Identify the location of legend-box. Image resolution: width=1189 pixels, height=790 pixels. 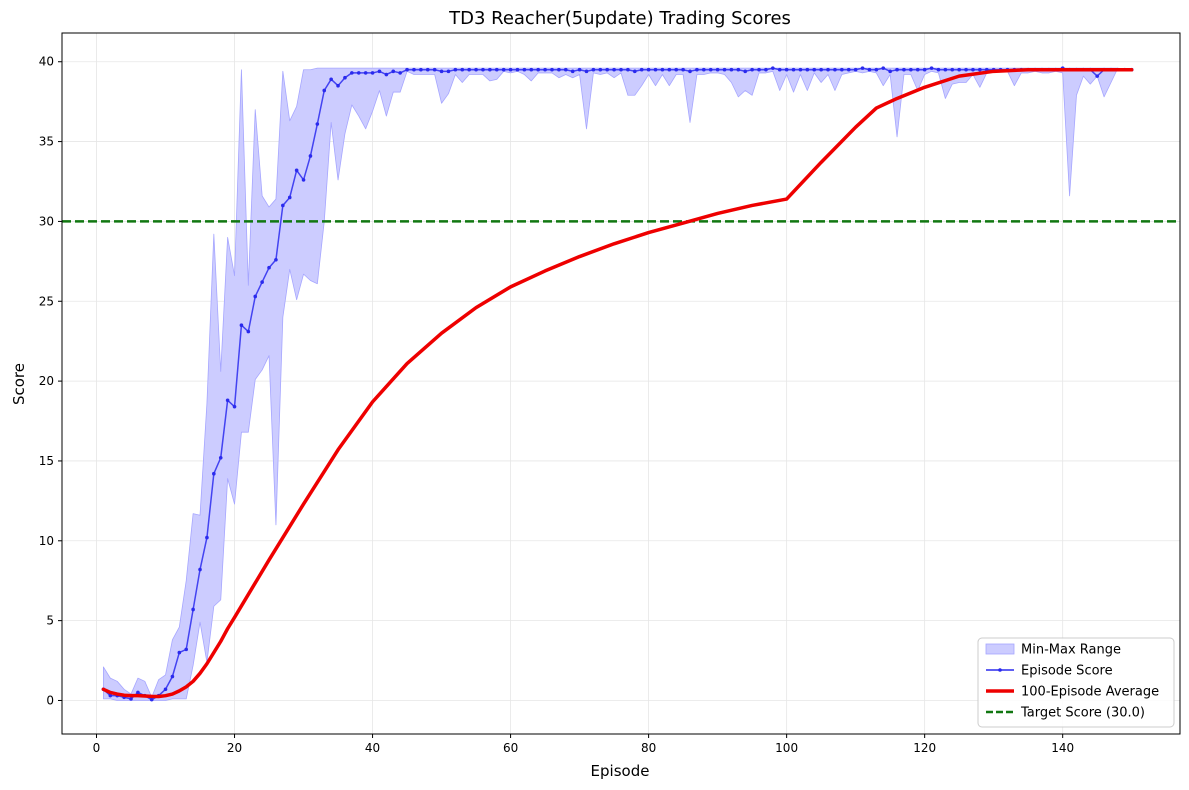
(1076, 682).